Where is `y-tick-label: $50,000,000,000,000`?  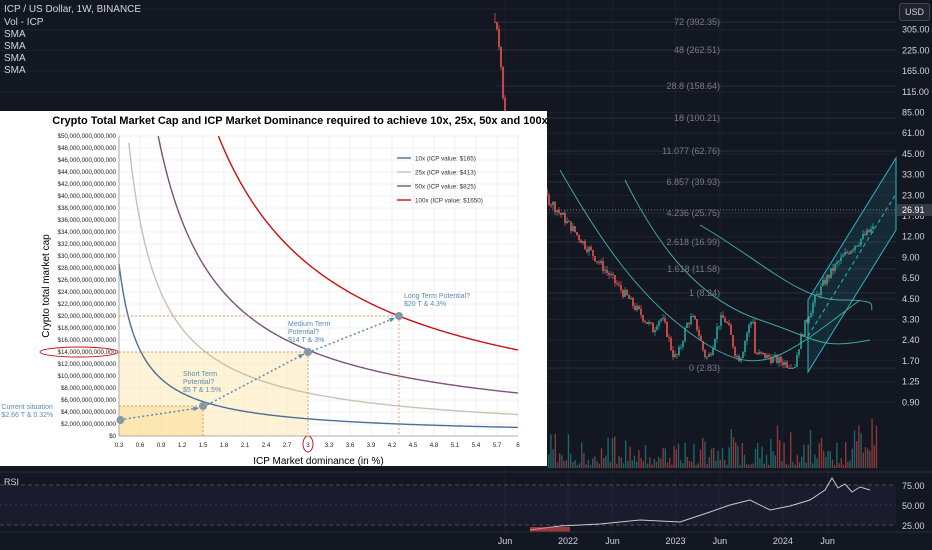
y-tick-label: $50,000,000,000,000 is located at coordinates (87, 136).